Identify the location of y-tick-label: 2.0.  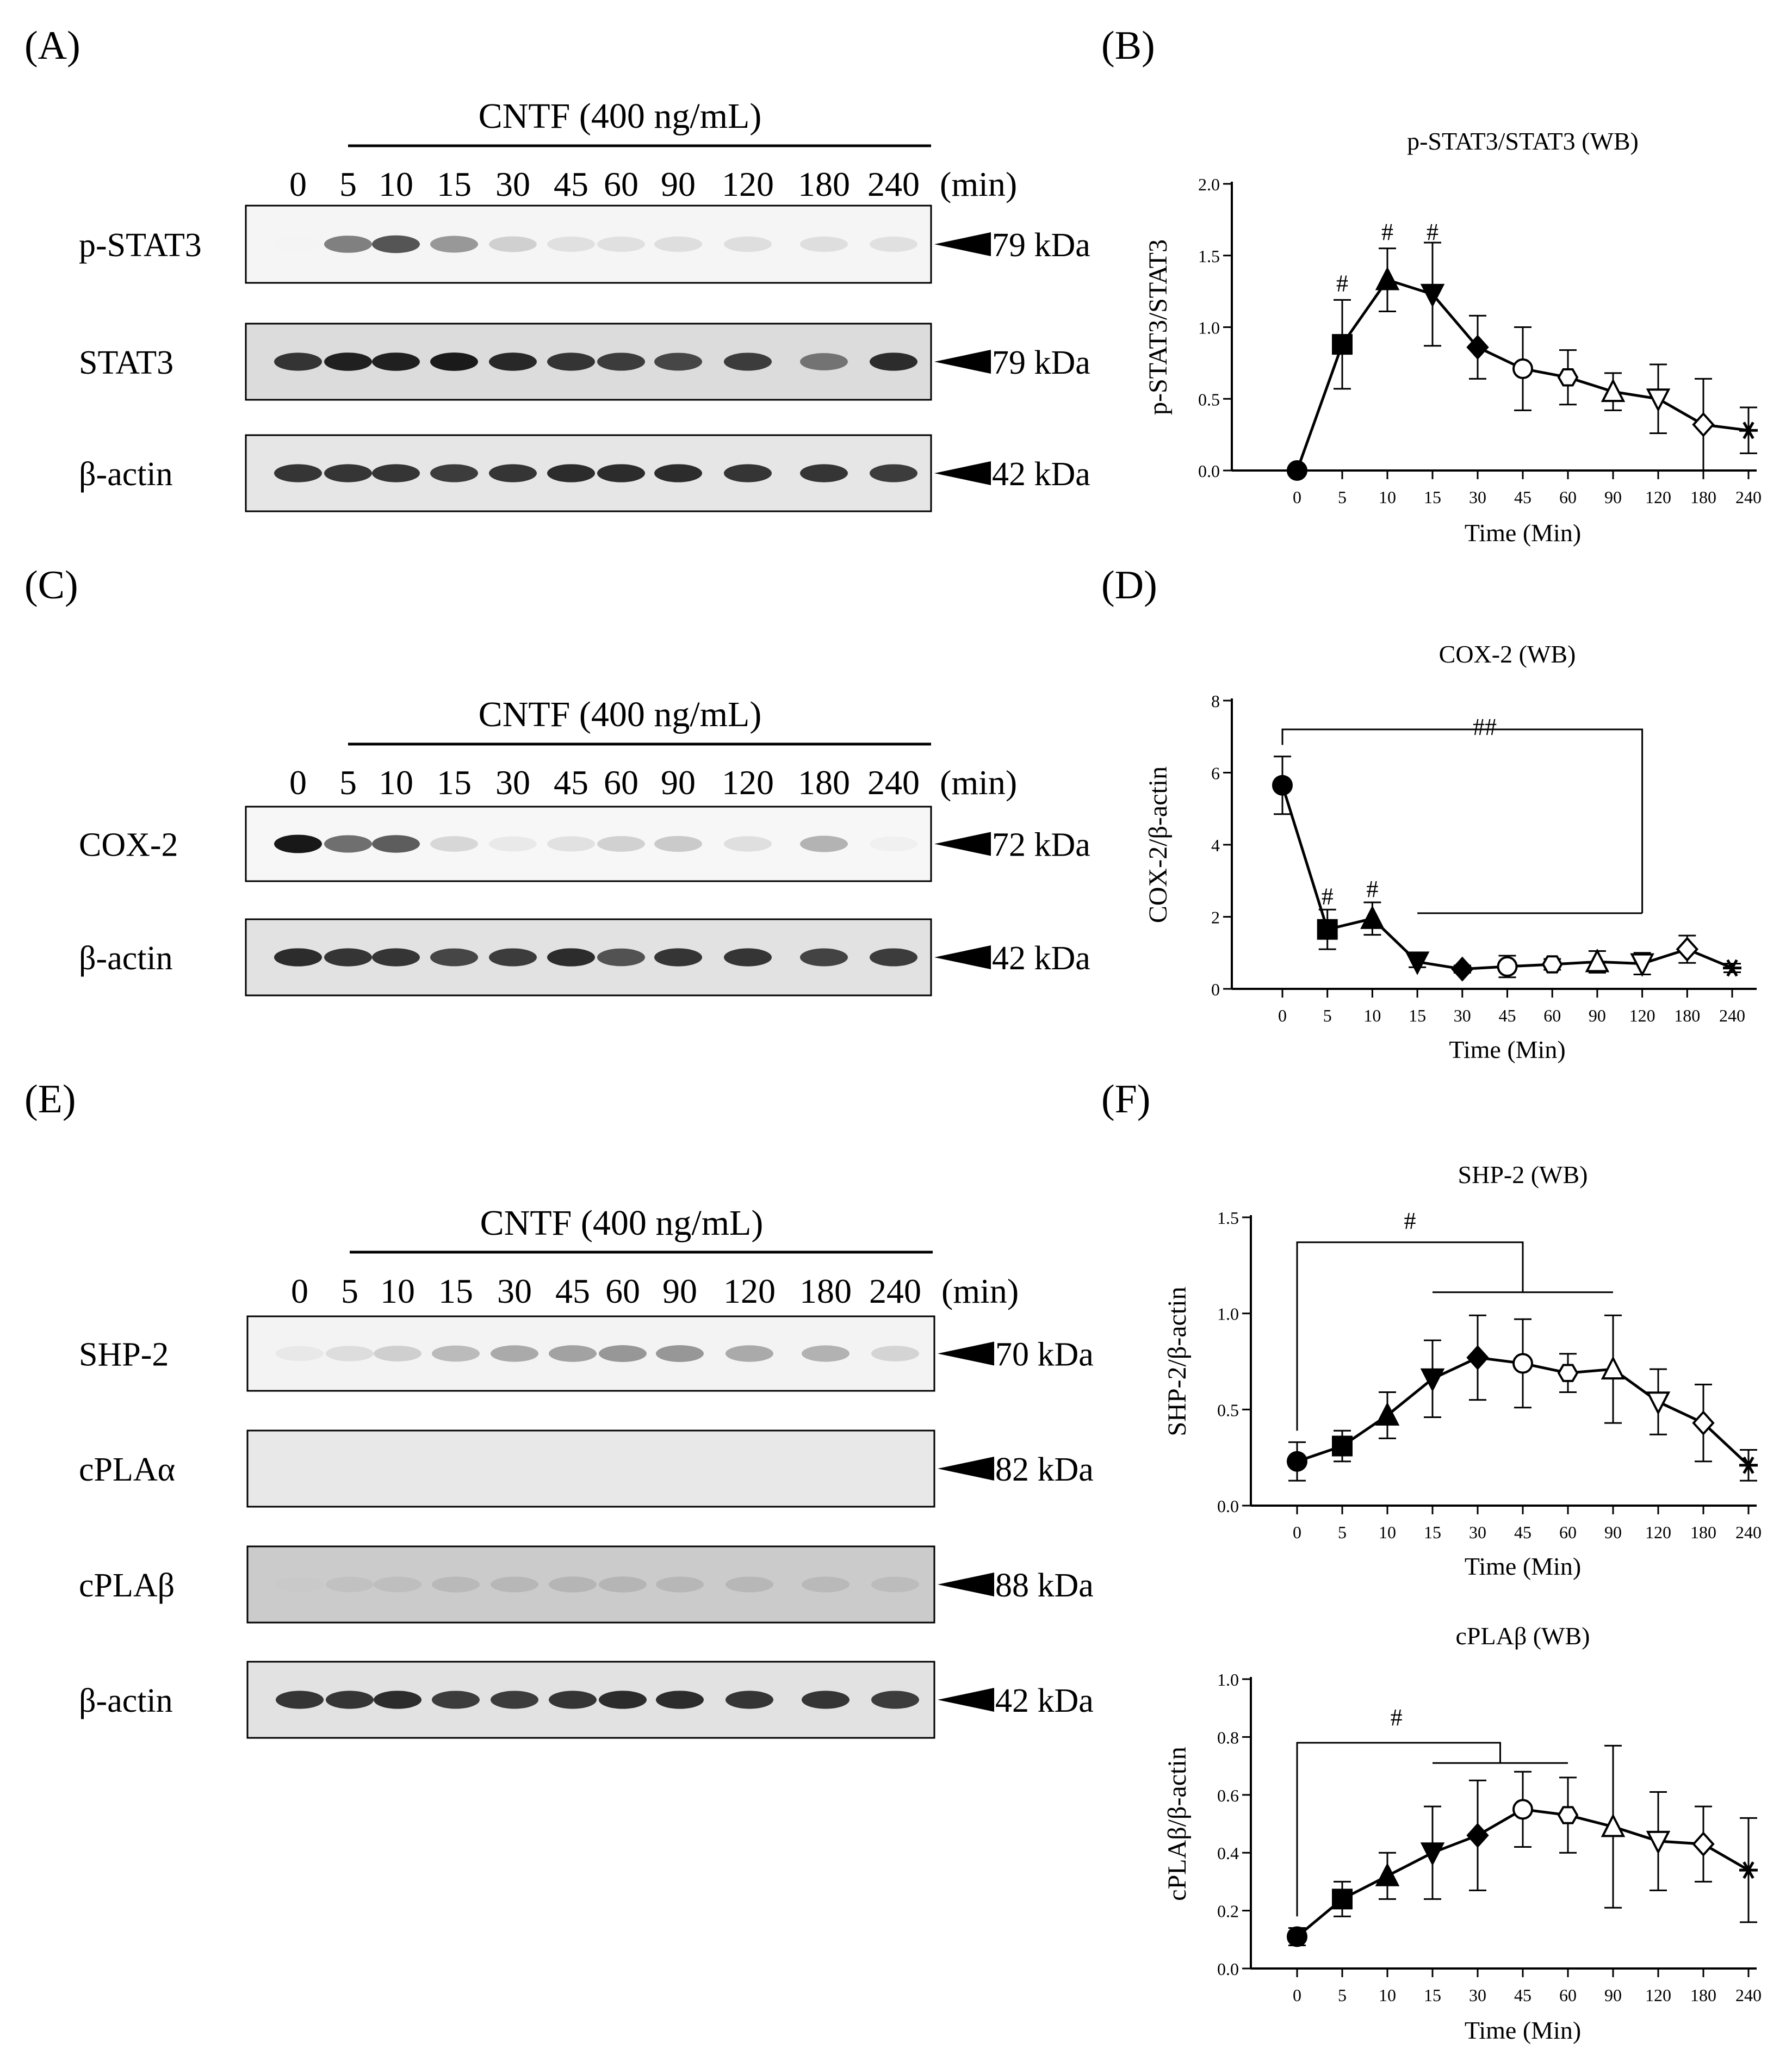
(1209, 184).